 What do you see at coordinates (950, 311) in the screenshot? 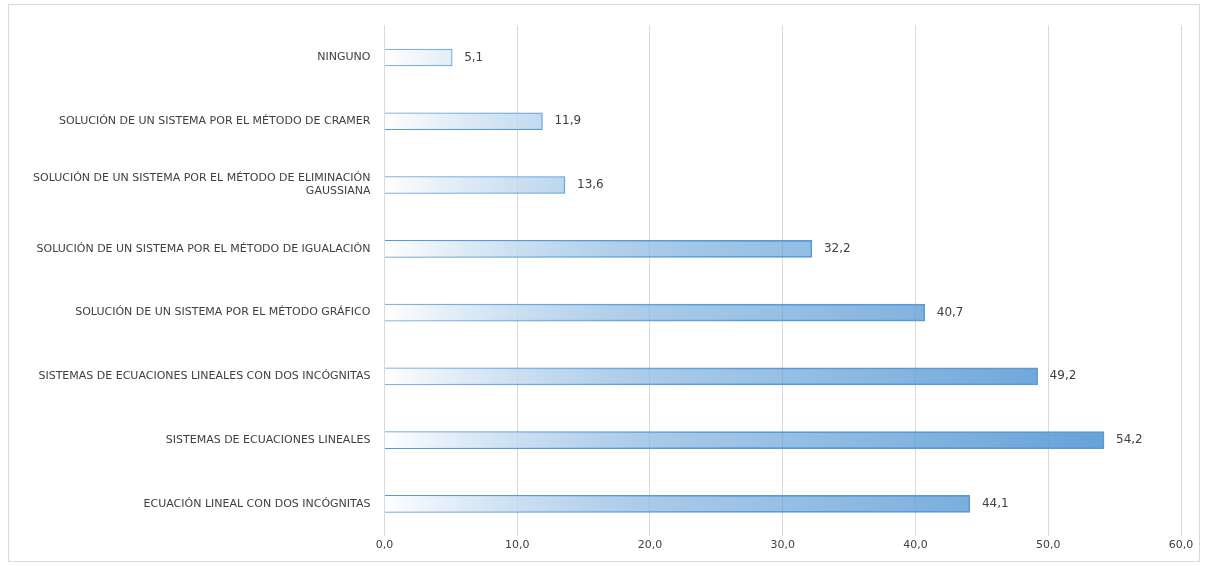
I see `data-label: 40,7` at bounding box center [950, 311].